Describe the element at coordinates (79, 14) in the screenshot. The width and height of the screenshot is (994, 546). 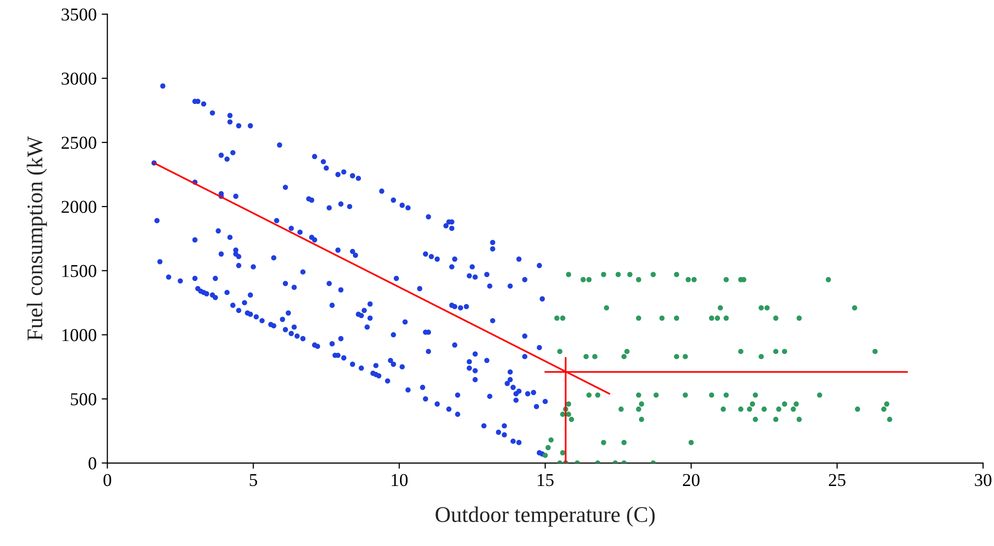
I see `y-tick-label: 3500` at that location.